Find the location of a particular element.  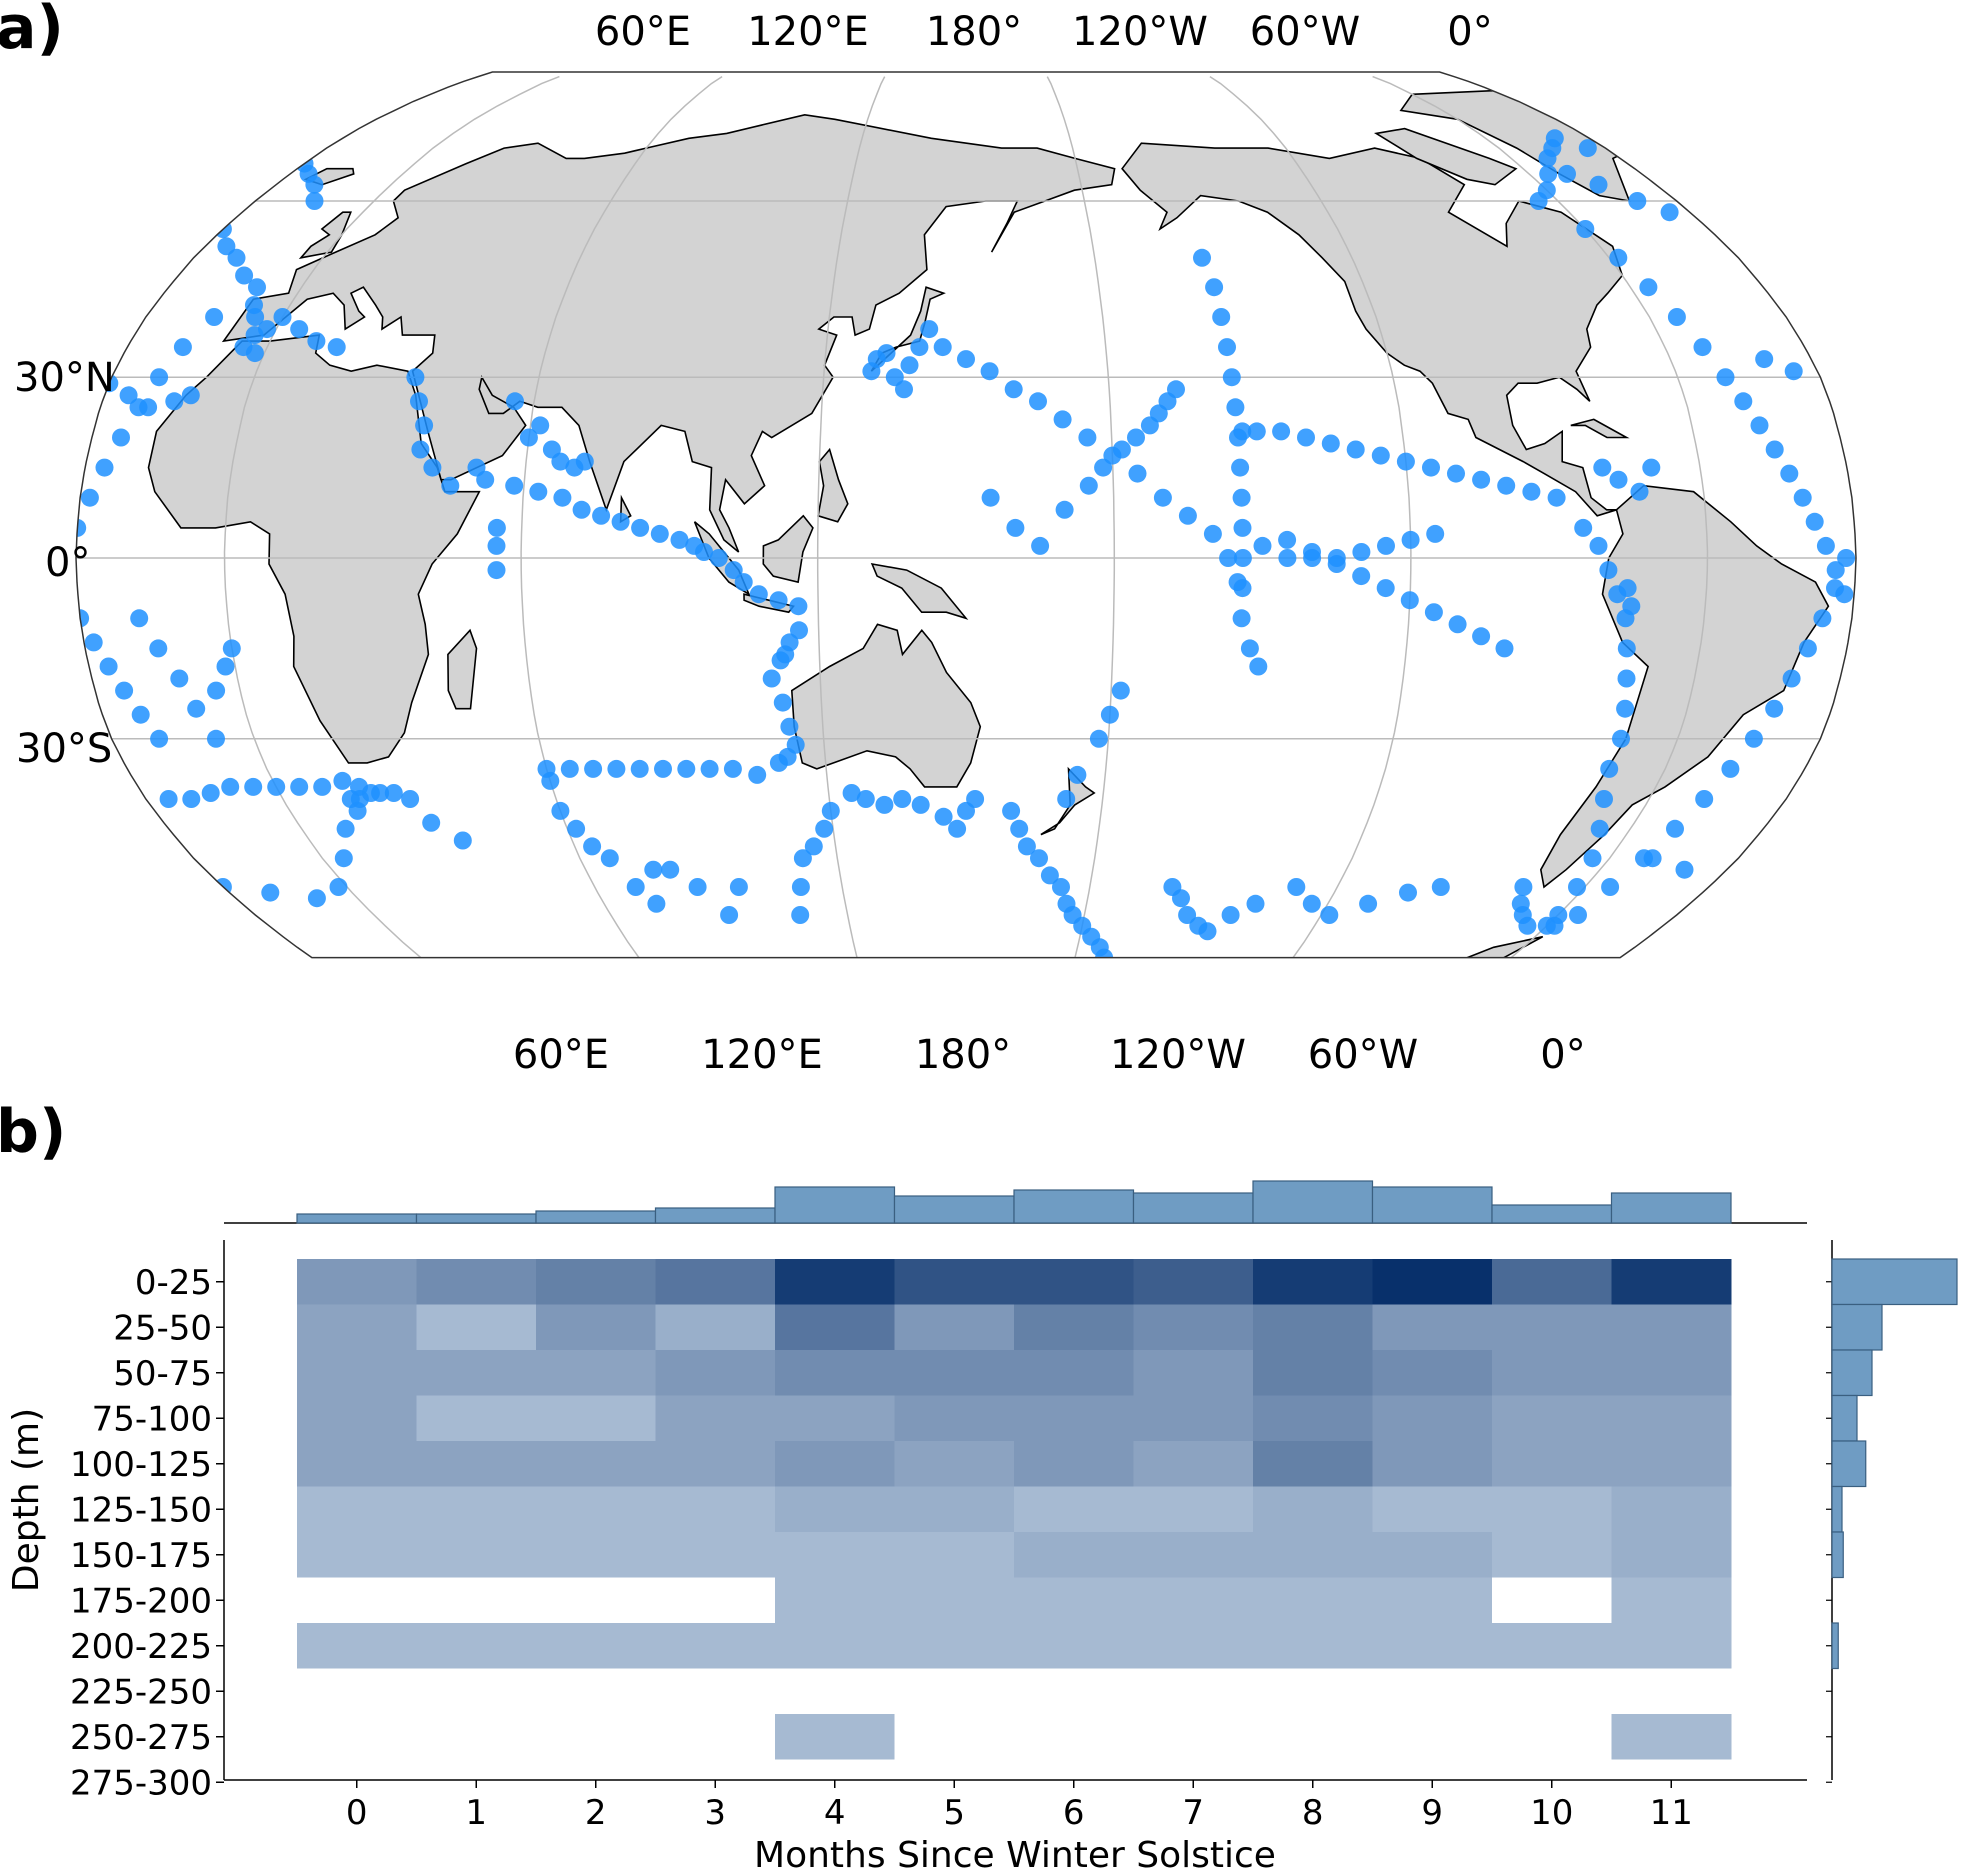

y-axis-label: Depth (m) is located at coordinates (26, 1500).